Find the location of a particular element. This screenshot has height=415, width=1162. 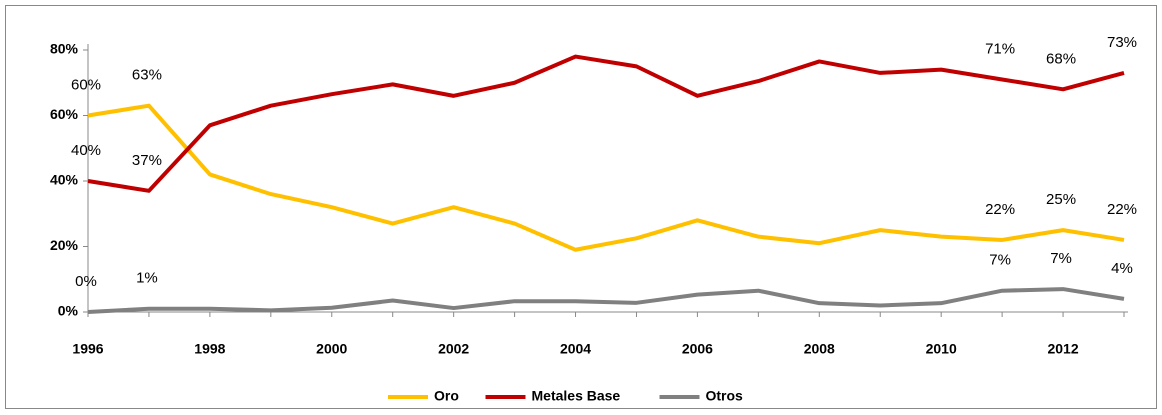

data-label: 37% is located at coordinates (147, 160).